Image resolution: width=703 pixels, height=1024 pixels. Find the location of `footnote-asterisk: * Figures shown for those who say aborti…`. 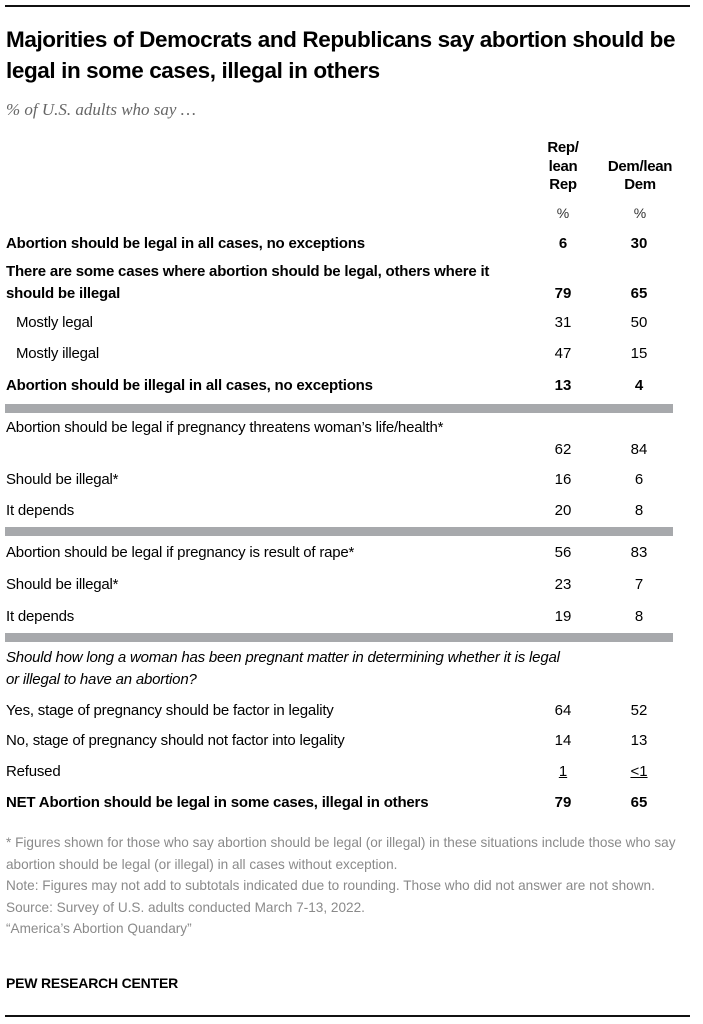

footnote-asterisk: * Figures shown for those who say aborti… is located at coordinates (341, 853).